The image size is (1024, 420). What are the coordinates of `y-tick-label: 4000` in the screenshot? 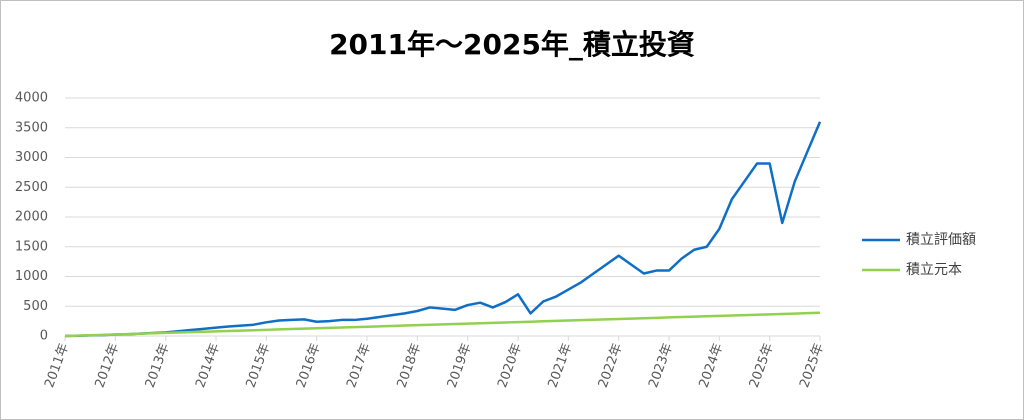 It's located at (31, 98).